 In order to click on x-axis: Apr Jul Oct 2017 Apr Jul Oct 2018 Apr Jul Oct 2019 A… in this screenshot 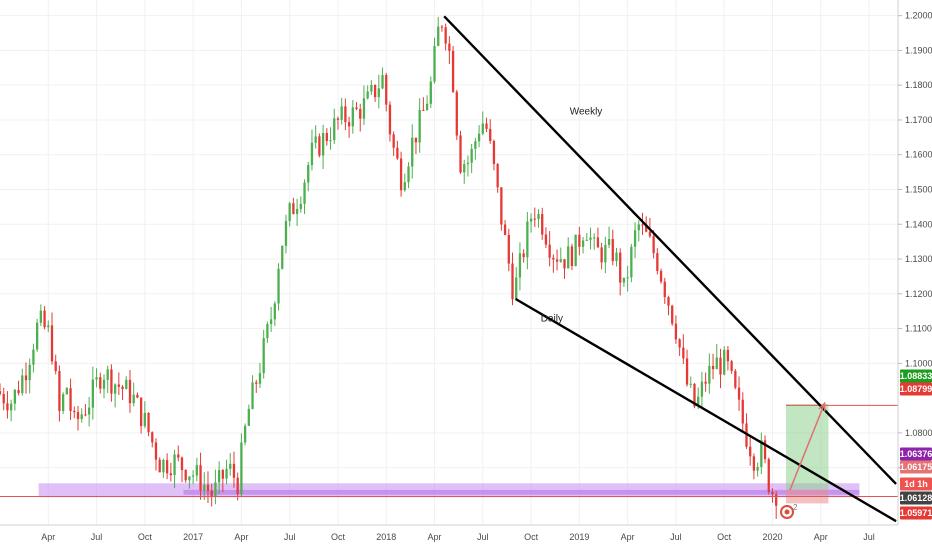, I will do `click(449, 533)`.